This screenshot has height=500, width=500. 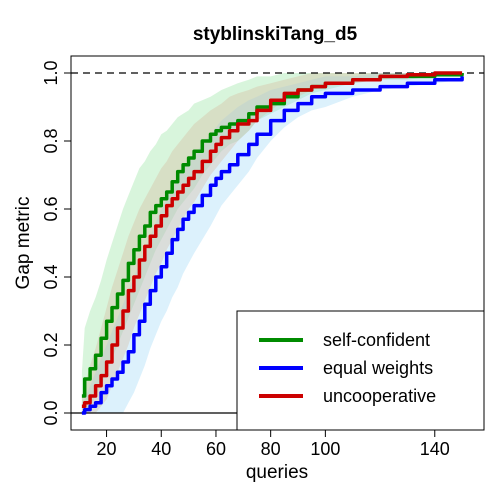 I want to click on y-tick-label: 0.6, so click(x=51, y=208).